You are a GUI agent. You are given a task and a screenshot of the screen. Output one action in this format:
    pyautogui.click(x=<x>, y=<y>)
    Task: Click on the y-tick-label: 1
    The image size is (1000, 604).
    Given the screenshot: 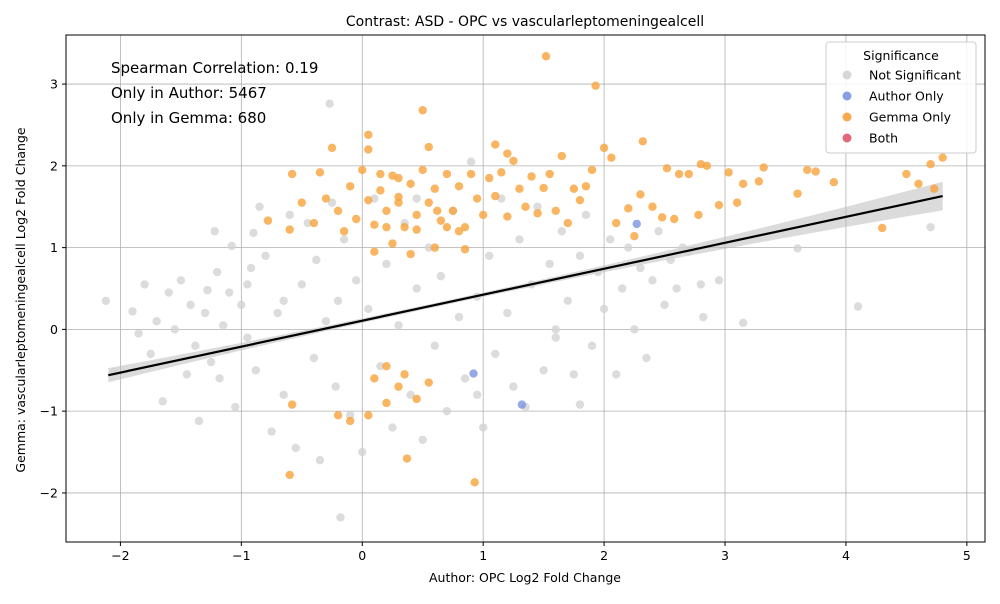 What is the action you would take?
    pyautogui.click(x=54, y=247)
    